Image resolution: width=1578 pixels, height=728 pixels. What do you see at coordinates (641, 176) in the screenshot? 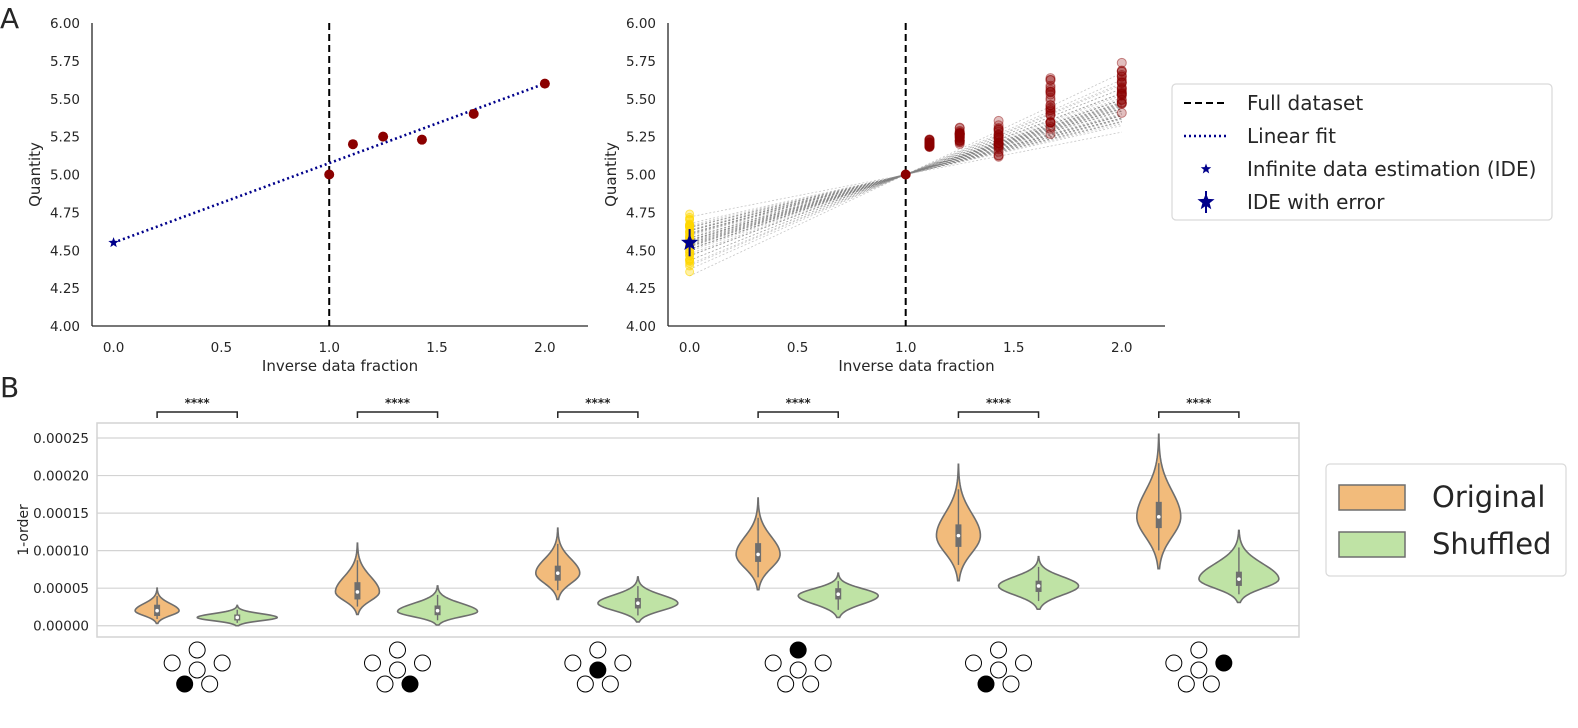
I see `panel-a-right-ytick-label: 5.00` at bounding box center [641, 176].